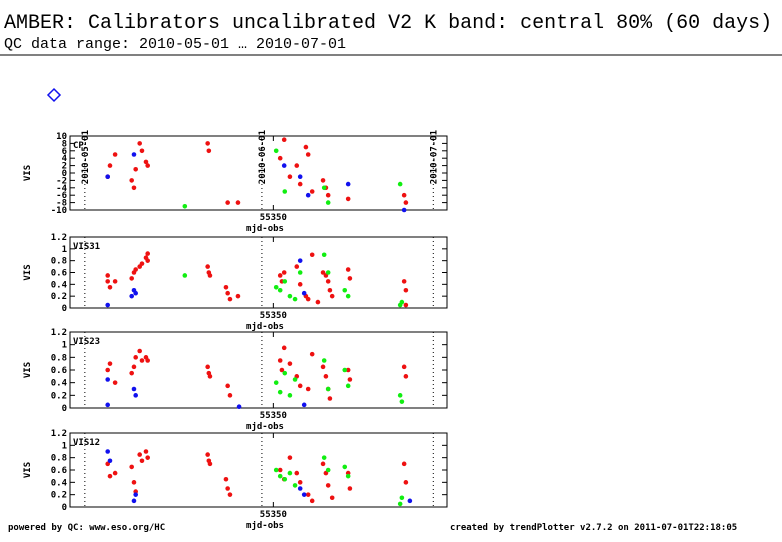  I want to click on y-tick-label: 0.8, so click(59, 459).